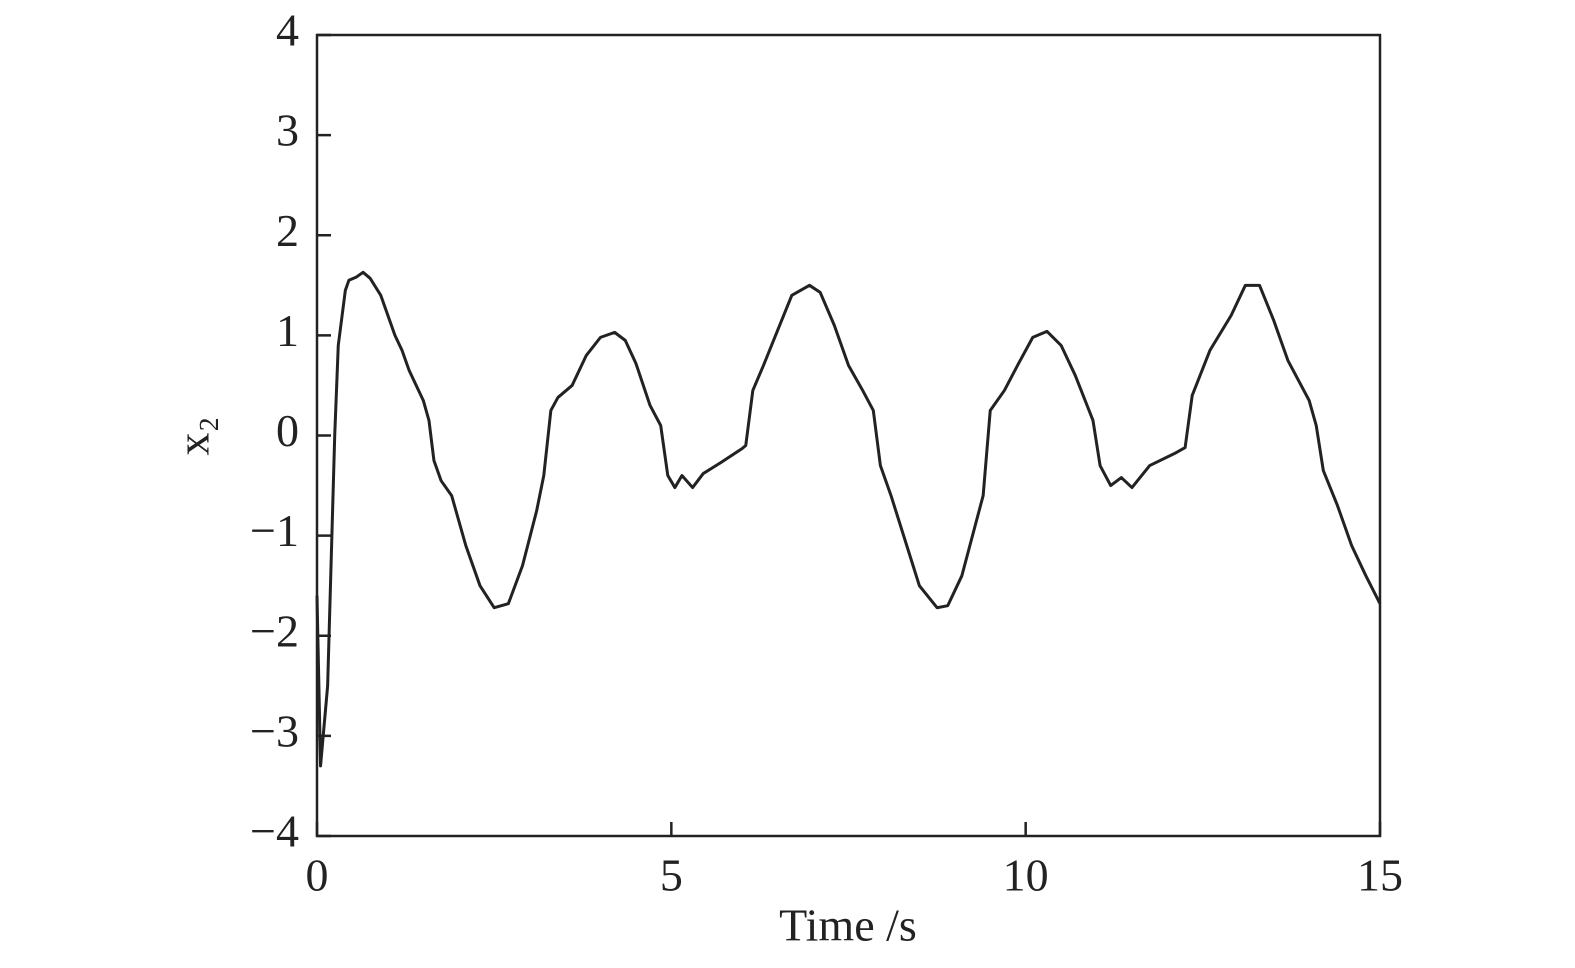 Image resolution: width=1575 pixels, height=968 pixels. Describe the element at coordinates (274, 730) in the screenshot. I see `y-tick-label: −3` at that location.